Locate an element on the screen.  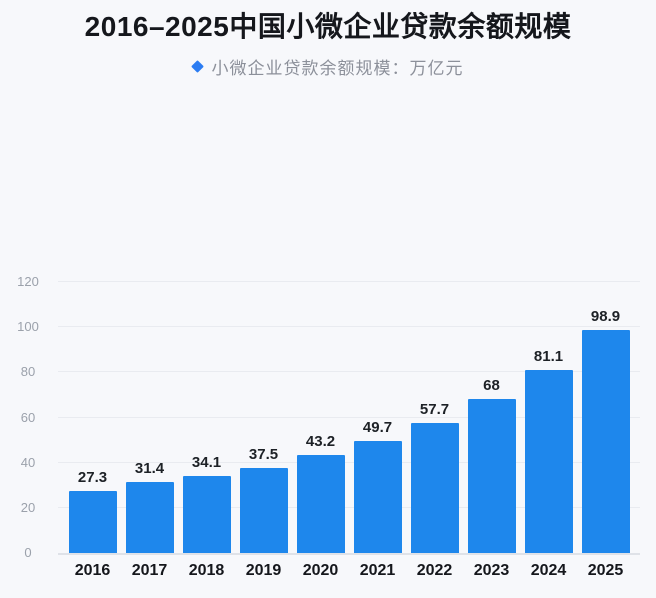
bar-2021 is located at coordinates (377, 496).